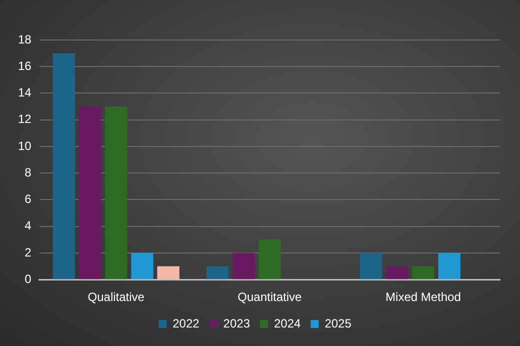 The image size is (520, 346). Describe the element at coordinates (270, 297) in the screenshot. I see `x-tick-label: Quantitative` at that location.